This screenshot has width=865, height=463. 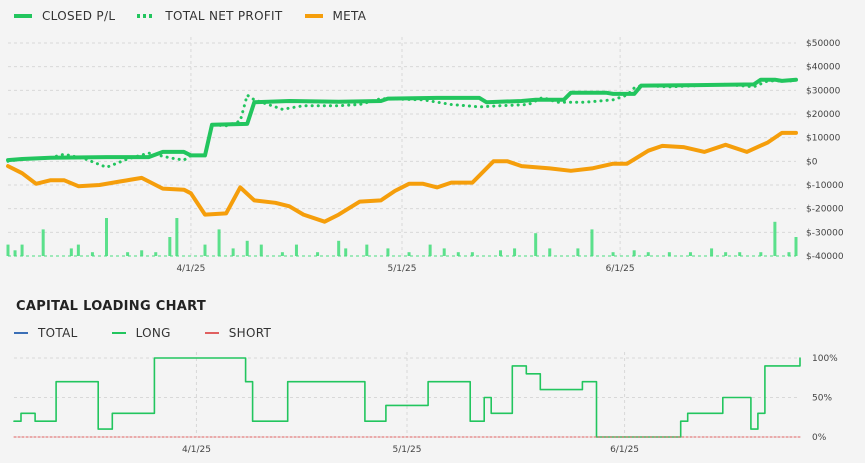 What do you see at coordinates (211, 333) in the screenshot?
I see `legend-swatch-short` at bounding box center [211, 333].